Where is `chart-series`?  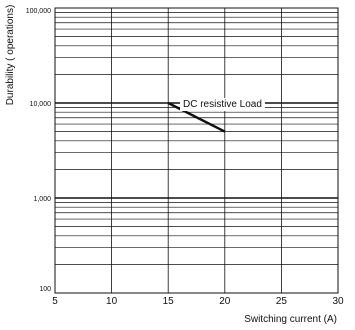 chart-series is located at coordinates (196, 117).